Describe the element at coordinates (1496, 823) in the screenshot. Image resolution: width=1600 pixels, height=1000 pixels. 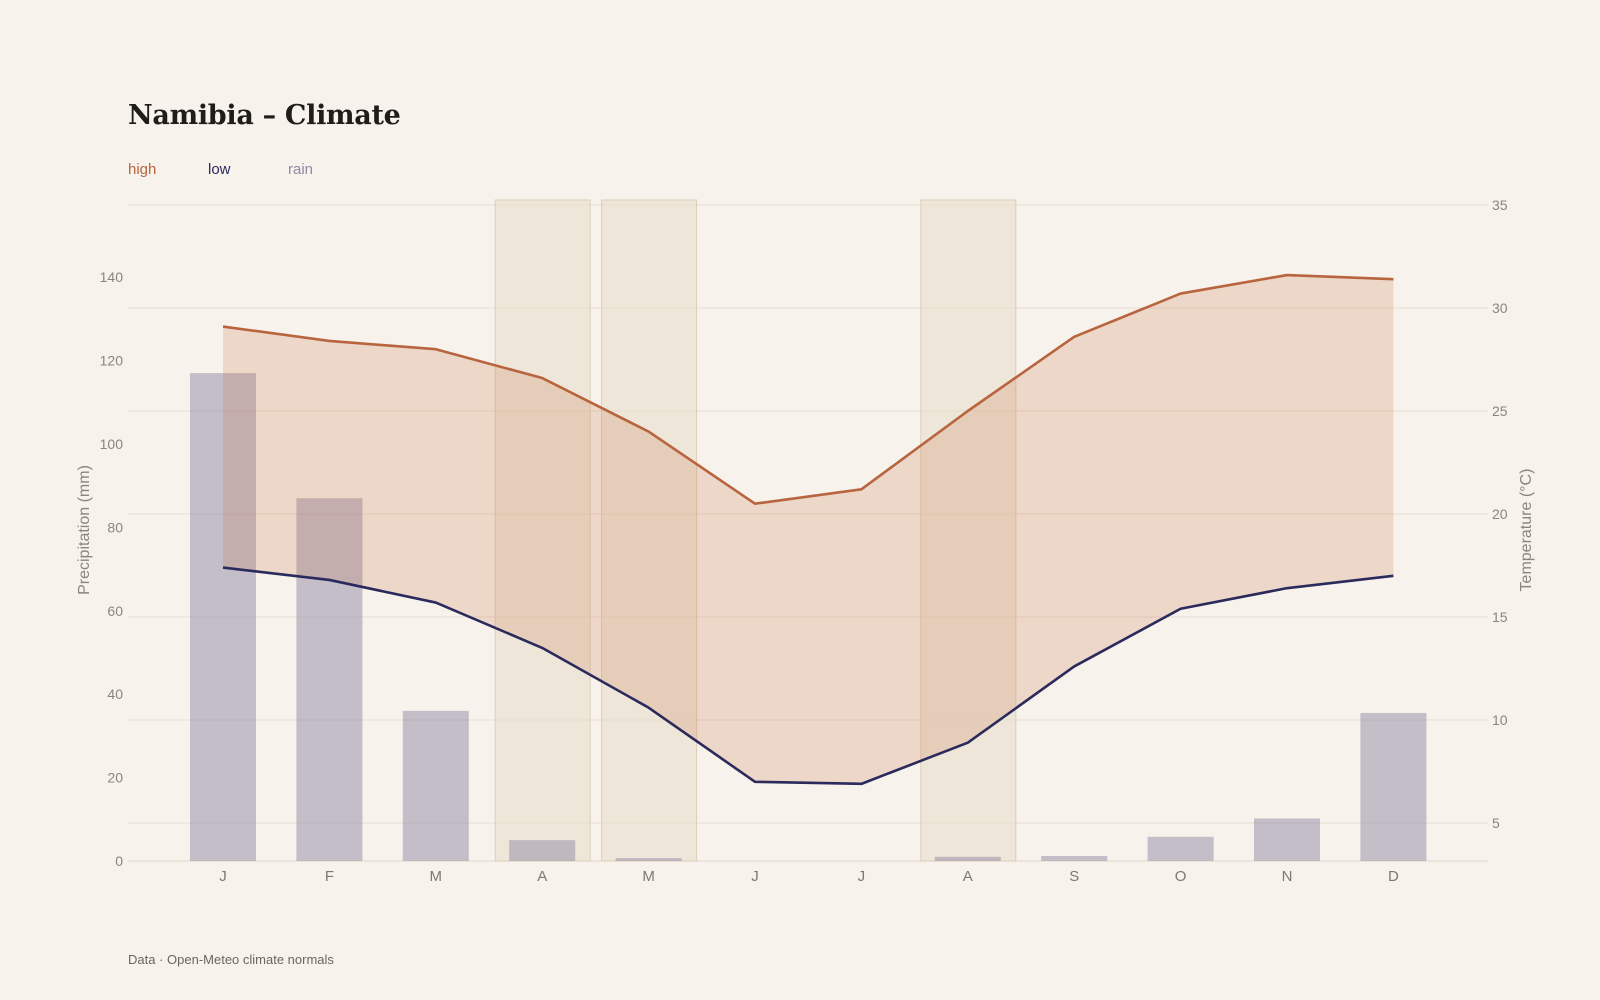
I see `right-axis-tick: 5` at that location.